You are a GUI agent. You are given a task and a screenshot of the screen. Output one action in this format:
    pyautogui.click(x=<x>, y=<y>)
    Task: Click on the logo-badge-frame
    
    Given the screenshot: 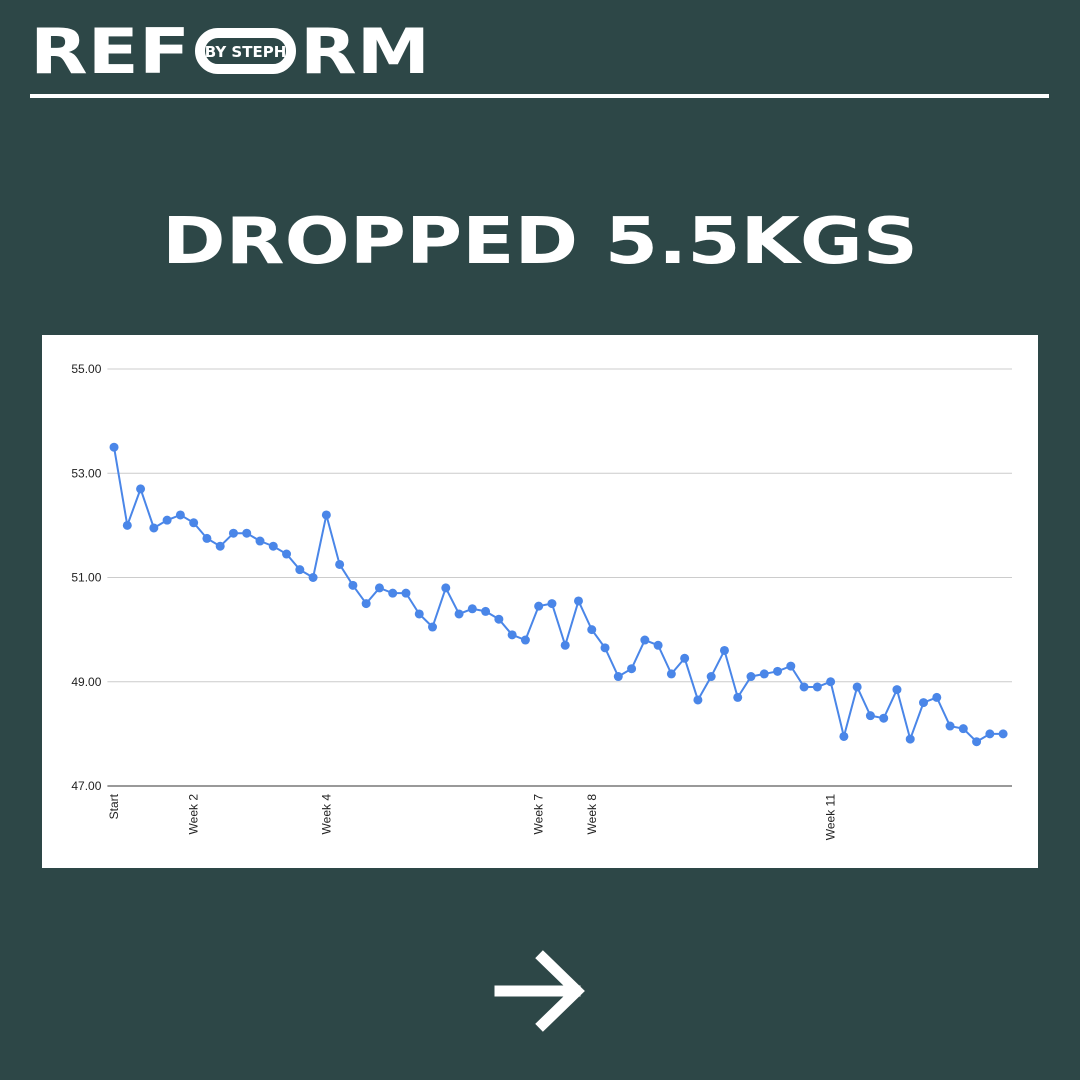 What is the action you would take?
    pyautogui.click(x=245, y=51)
    